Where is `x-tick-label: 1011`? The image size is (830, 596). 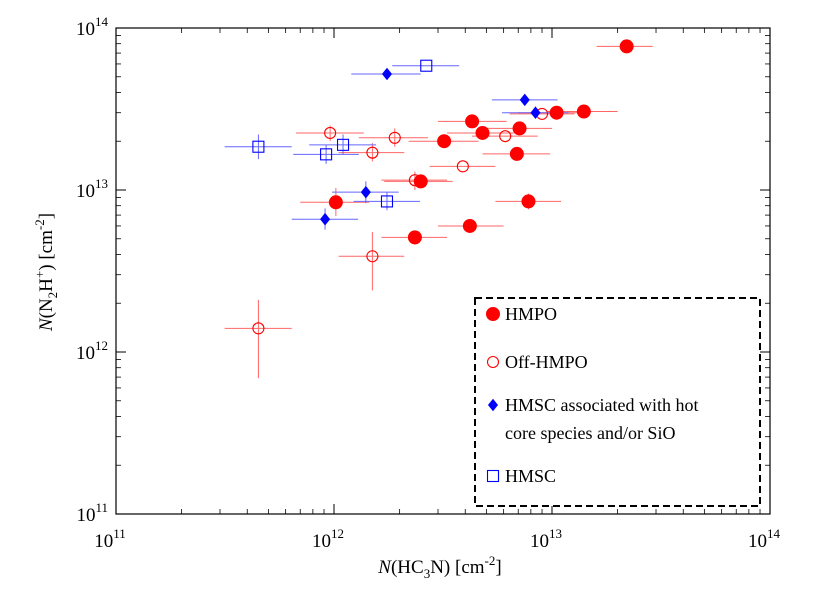
x-tick-label: 1011 is located at coordinates (110, 539).